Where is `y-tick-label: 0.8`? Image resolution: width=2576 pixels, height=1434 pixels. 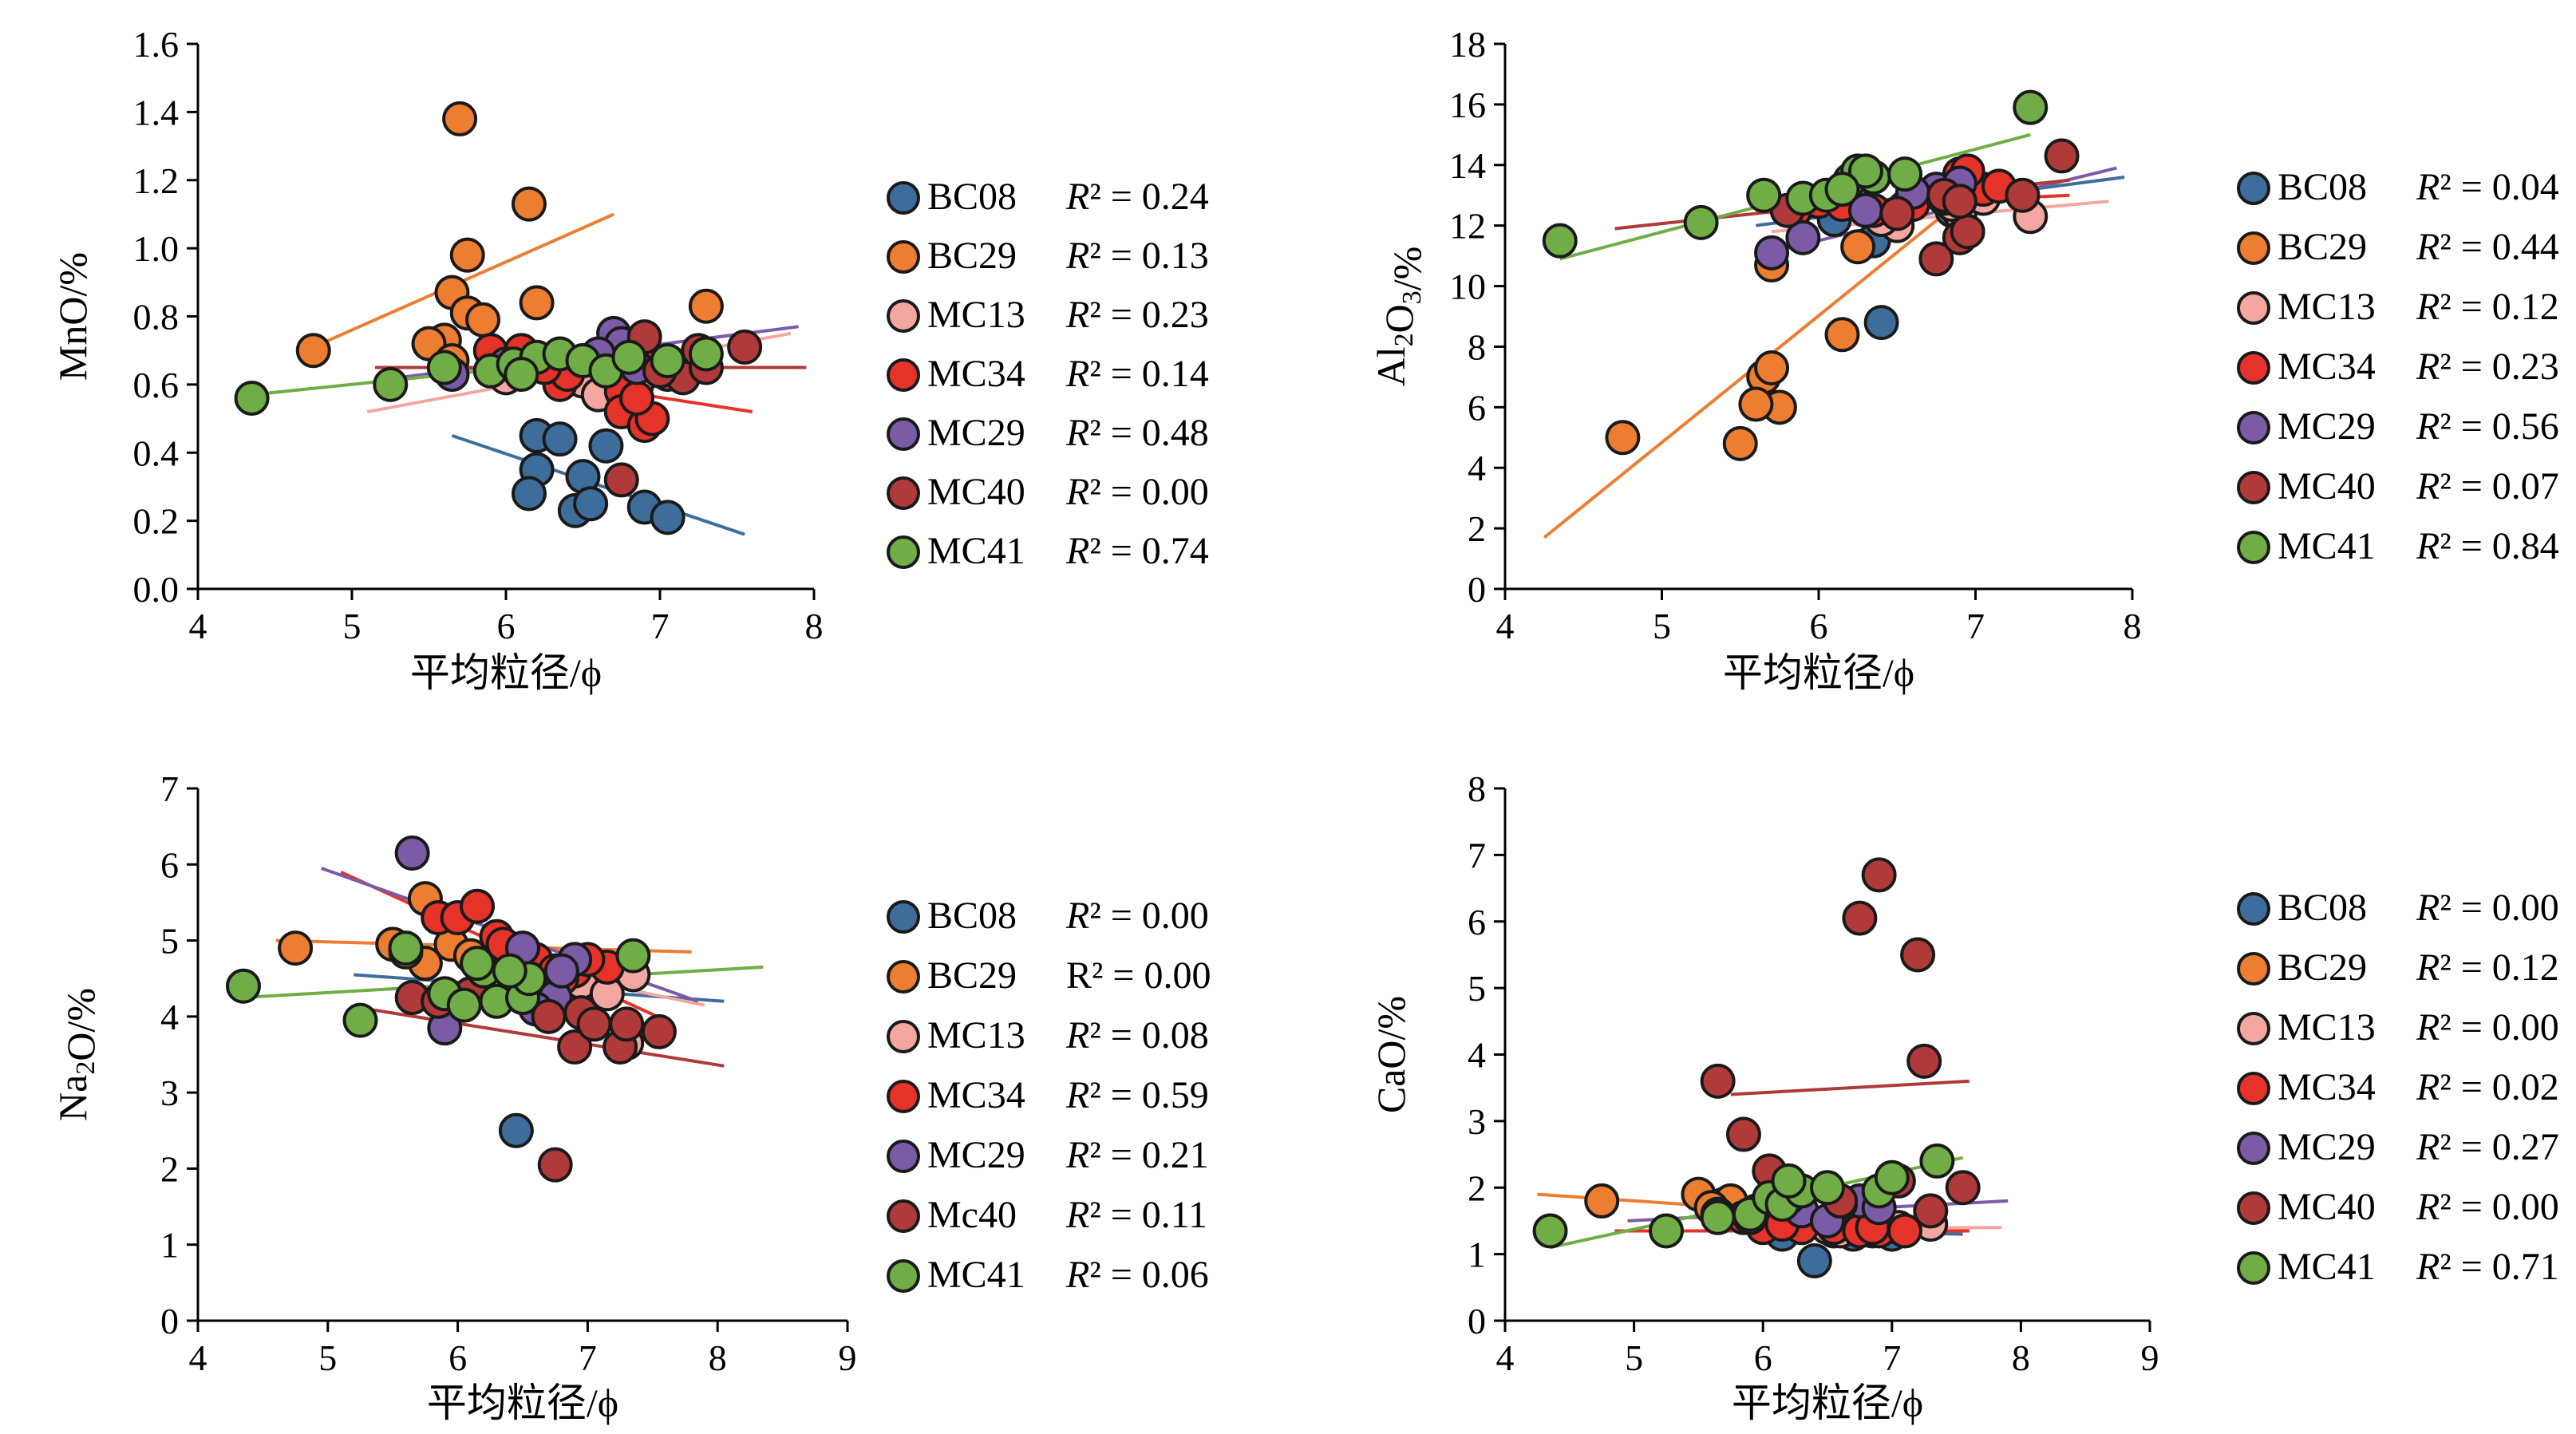
y-tick-label: 0.8 is located at coordinates (156, 317).